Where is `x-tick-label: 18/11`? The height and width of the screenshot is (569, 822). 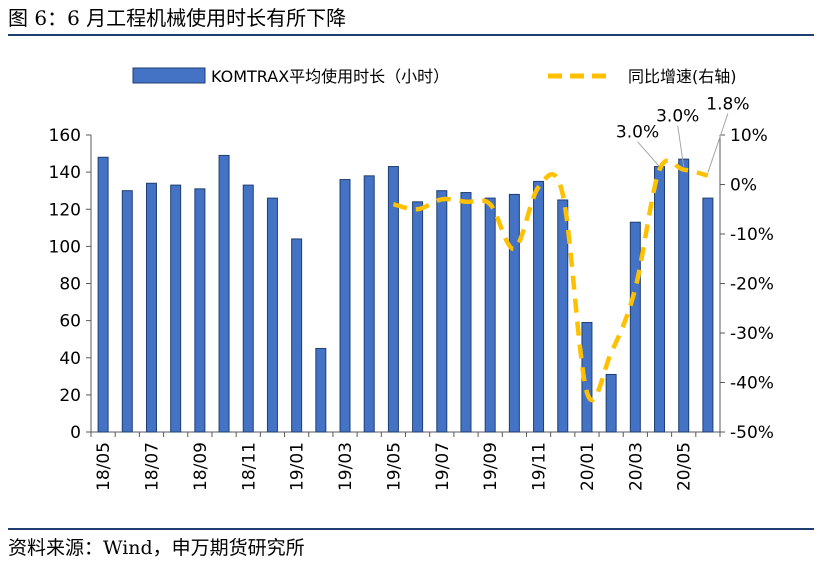
x-tick-label: 18/11 is located at coordinates (249, 466).